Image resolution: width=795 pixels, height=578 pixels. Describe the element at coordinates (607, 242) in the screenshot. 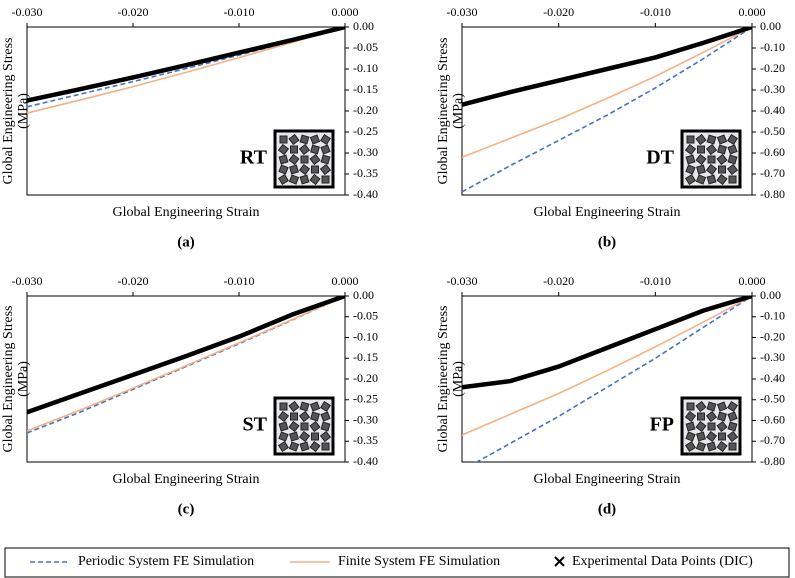

I see `panel-label: (b)` at that location.